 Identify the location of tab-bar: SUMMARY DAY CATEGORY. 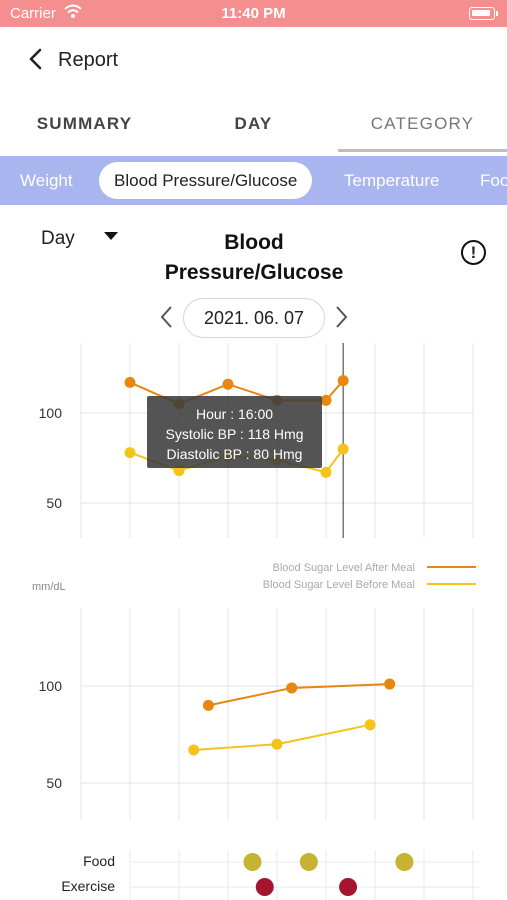
(253, 124).